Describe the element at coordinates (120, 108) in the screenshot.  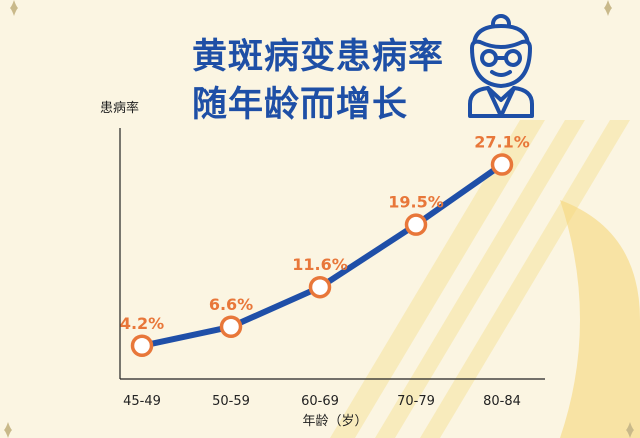
I see `y-axis-label: 患病率` at that location.